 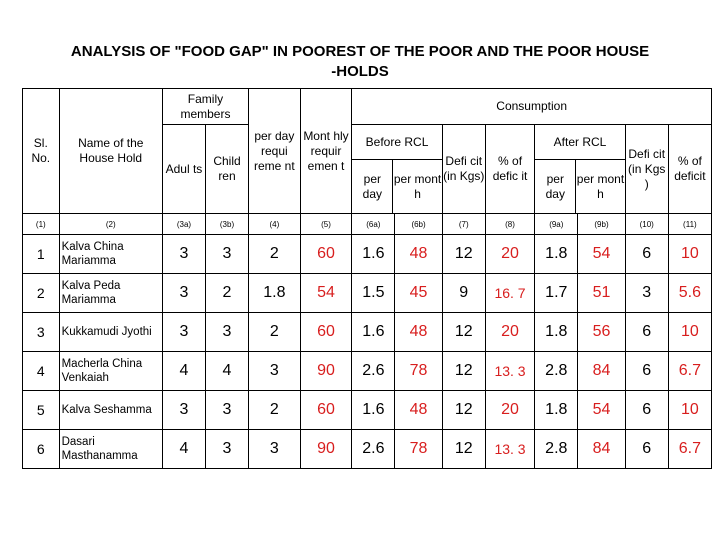 I want to click on header-consumption: Consumption, so click(x=531, y=106).